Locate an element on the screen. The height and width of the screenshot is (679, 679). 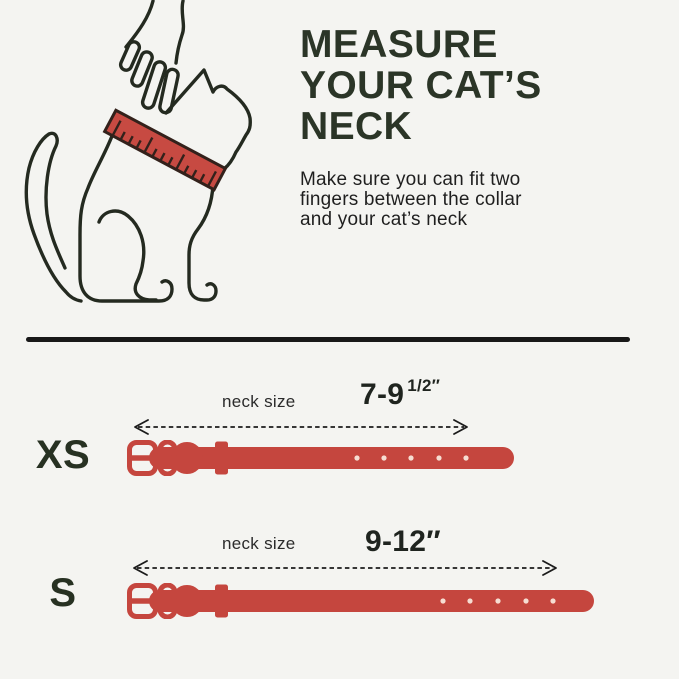
cat-neck-measuring-illustration is located at coordinates (138, 151).